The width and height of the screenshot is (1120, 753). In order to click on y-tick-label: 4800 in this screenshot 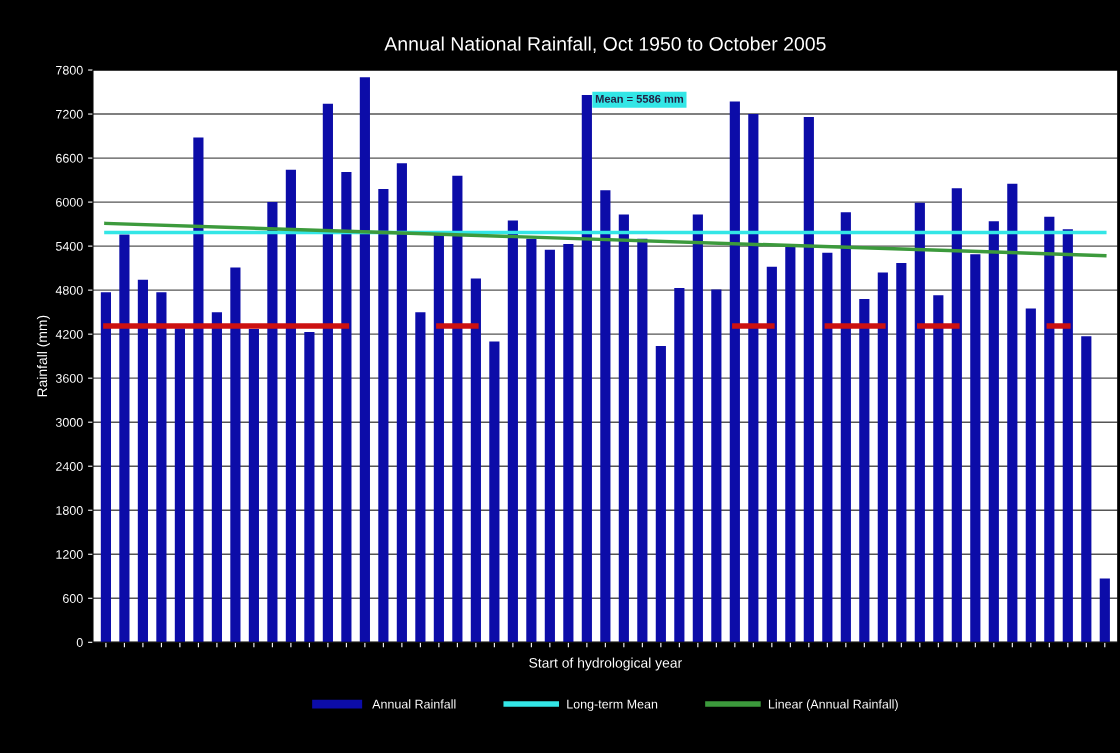, I will do `click(69, 290)`.